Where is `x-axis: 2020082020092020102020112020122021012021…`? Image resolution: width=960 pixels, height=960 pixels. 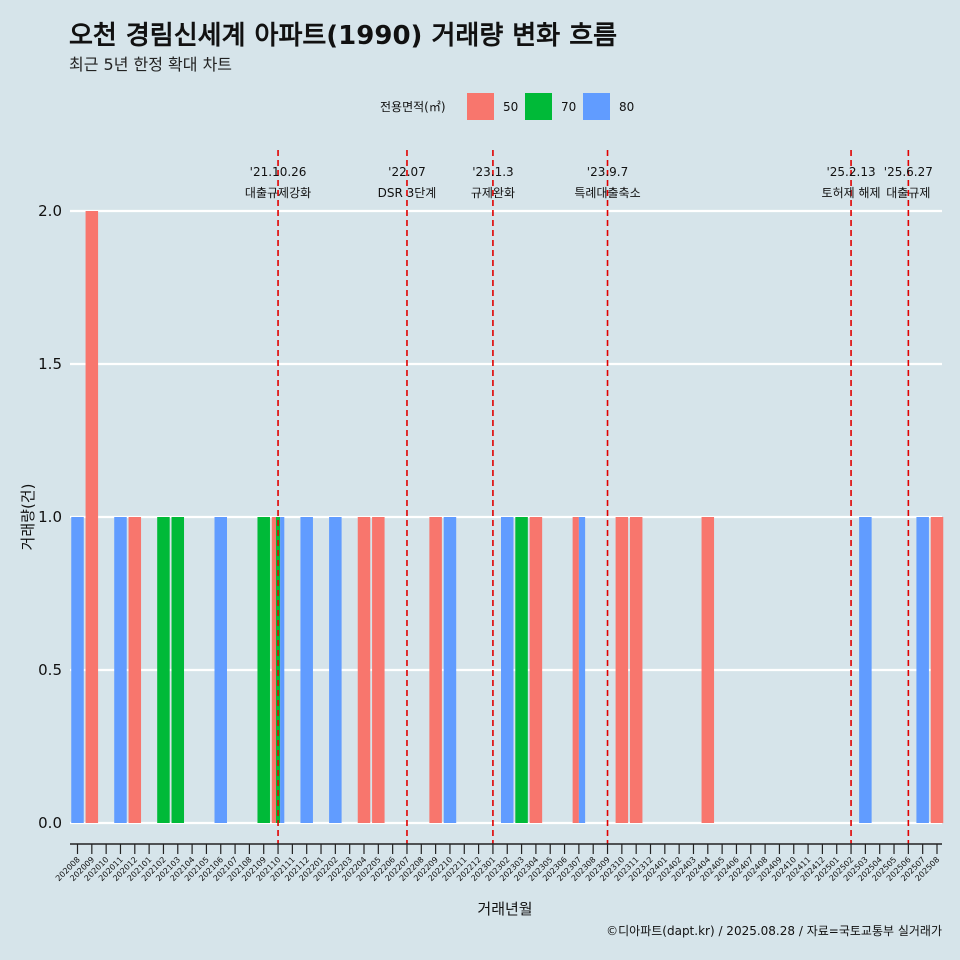
x-axis: 2020082020092020102020112020122021012021… is located at coordinates (498, 863).